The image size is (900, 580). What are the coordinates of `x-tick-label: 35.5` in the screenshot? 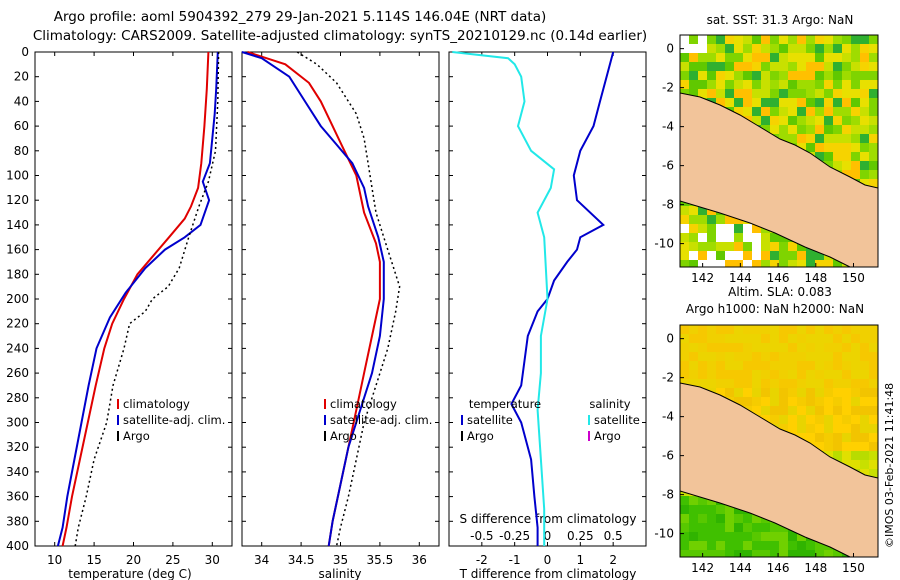 It's located at (380, 560).